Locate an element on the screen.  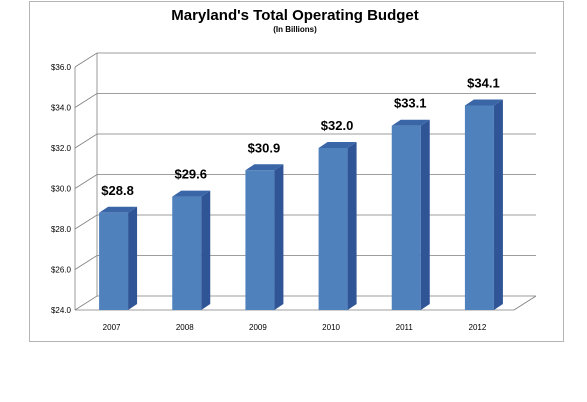
y-tick-label: $32.0 is located at coordinates (61, 148).